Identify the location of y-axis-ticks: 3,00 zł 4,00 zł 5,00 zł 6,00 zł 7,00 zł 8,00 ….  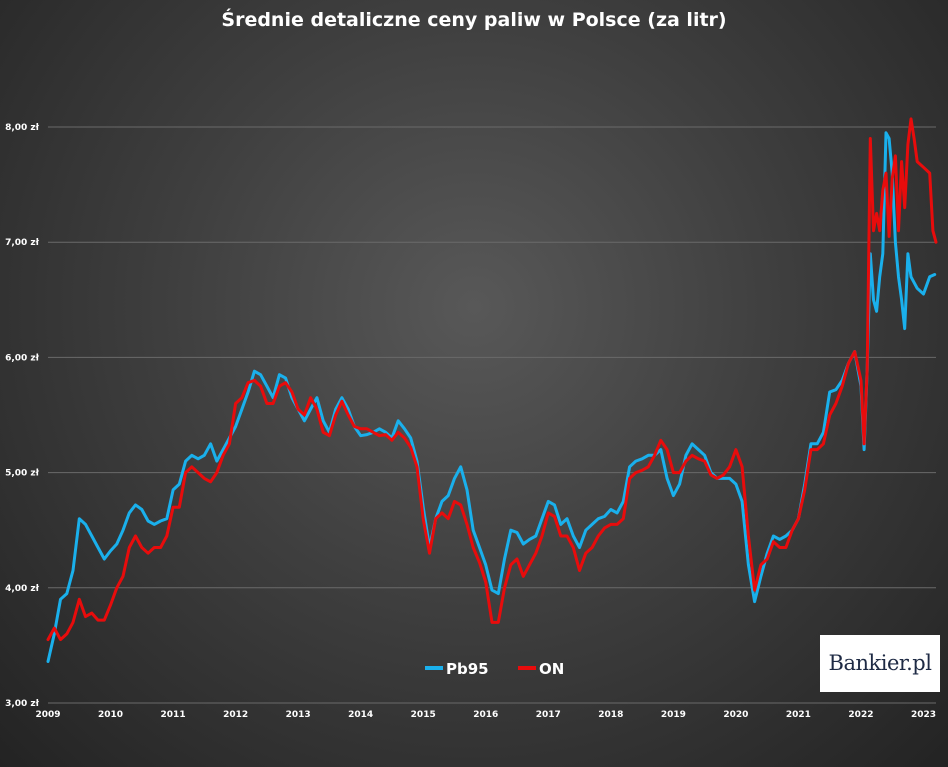
(22, 416).